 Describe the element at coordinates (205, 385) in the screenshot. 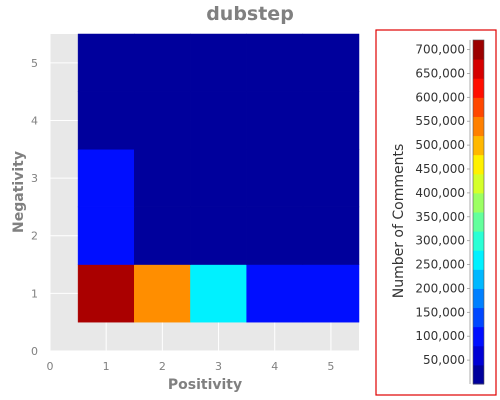

I see `x-axis-title: Positivity` at that location.